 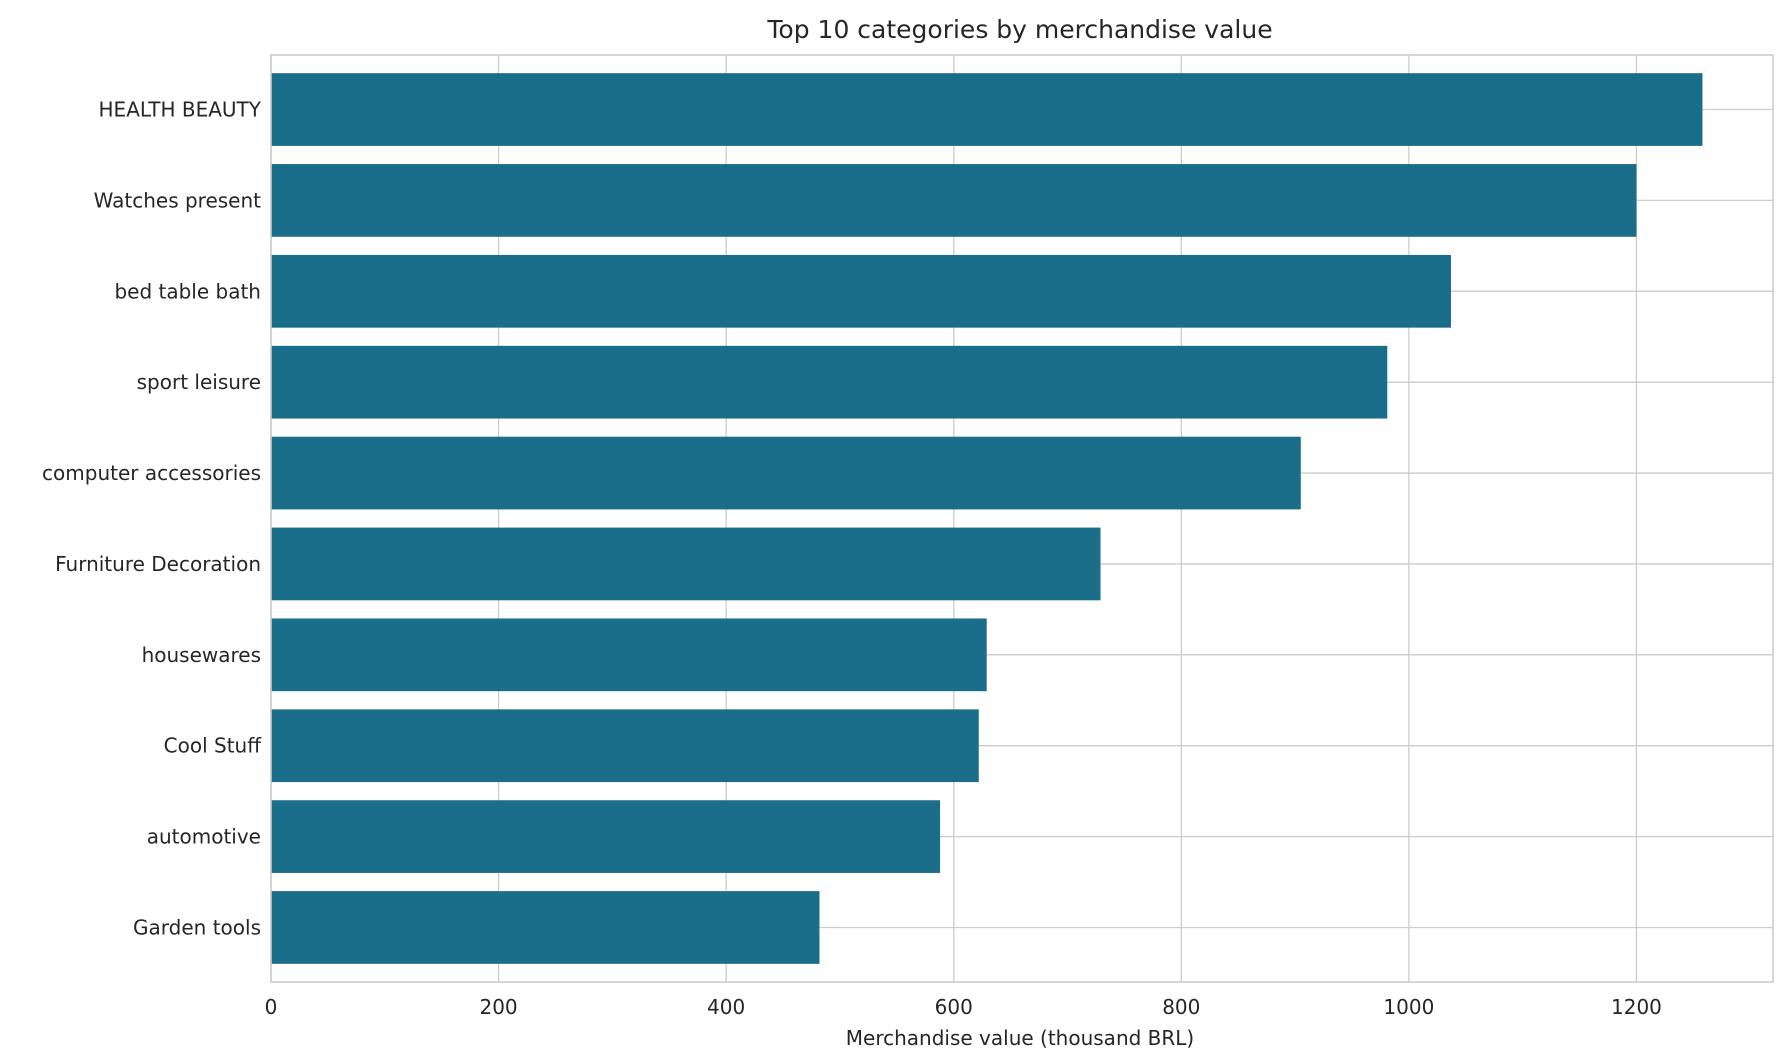 I want to click on y-tick-label: HEALTH BEAUTY, so click(x=180, y=110).